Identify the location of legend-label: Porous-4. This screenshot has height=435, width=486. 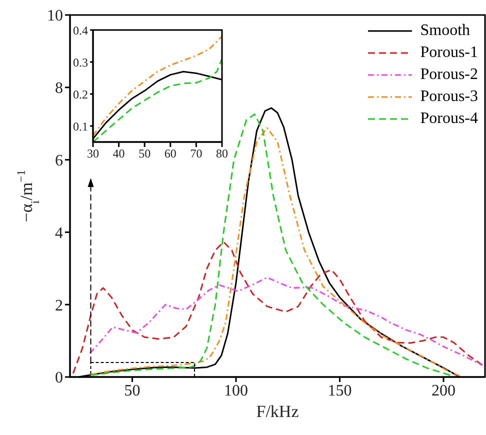
(449, 119).